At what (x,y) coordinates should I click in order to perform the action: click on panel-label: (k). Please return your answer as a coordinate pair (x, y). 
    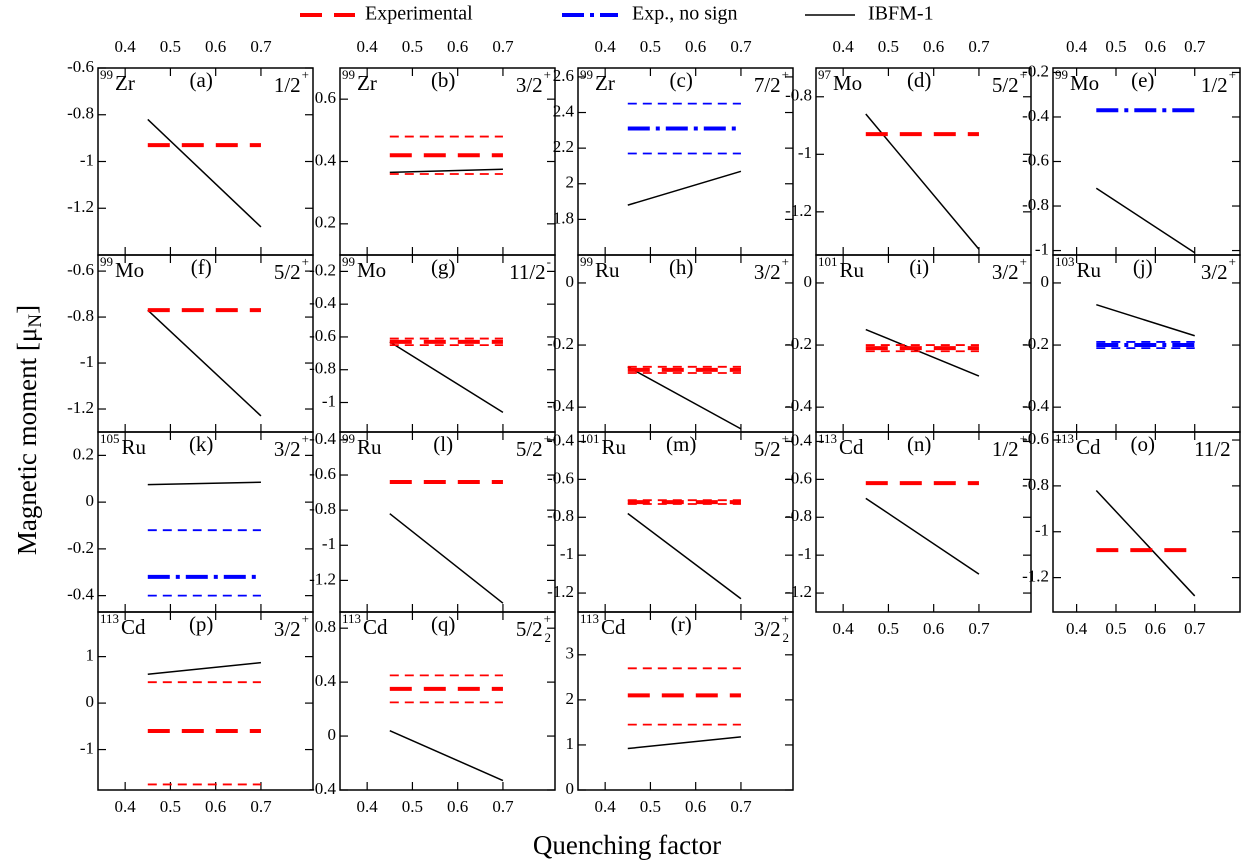
    Looking at the image, I should click on (201, 444).